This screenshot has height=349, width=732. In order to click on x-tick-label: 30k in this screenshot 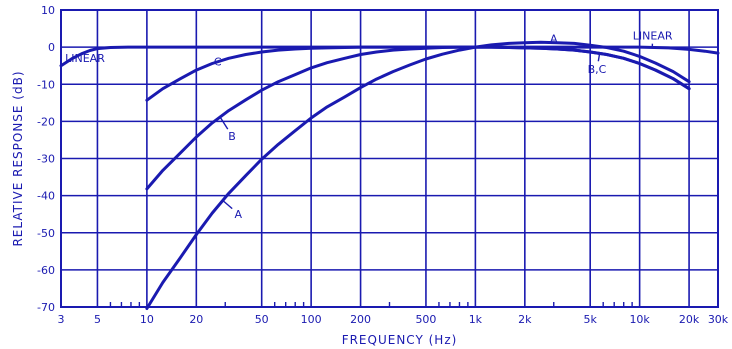, I will do `click(718, 319)`.